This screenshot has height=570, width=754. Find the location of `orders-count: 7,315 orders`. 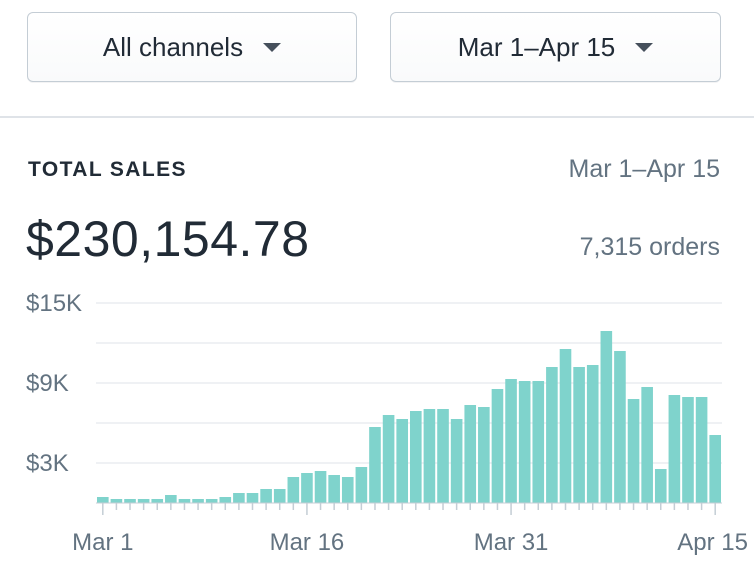

orders-count: 7,315 orders is located at coordinates (649, 247).